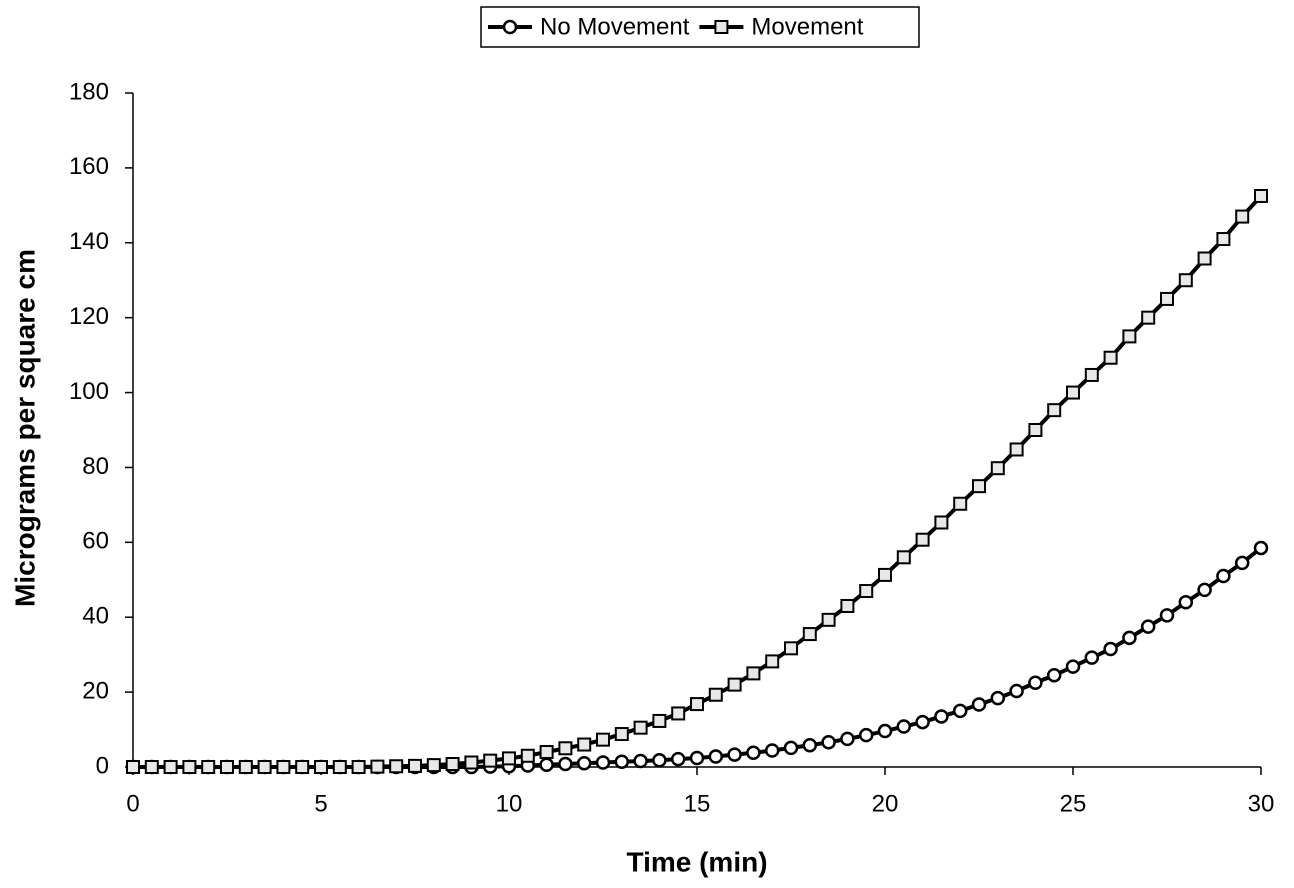 This screenshot has width=1294, height=888. What do you see at coordinates (696, 861) in the screenshot?
I see `x-axis-title: Time (min)` at bounding box center [696, 861].